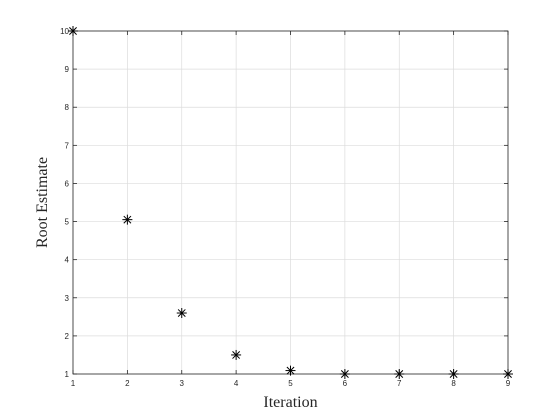 The width and height of the screenshot is (560, 420). What do you see at coordinates (508, 383) in the screenshot?
I see `x-tick-label: 9` at bounding box center [508, 383].